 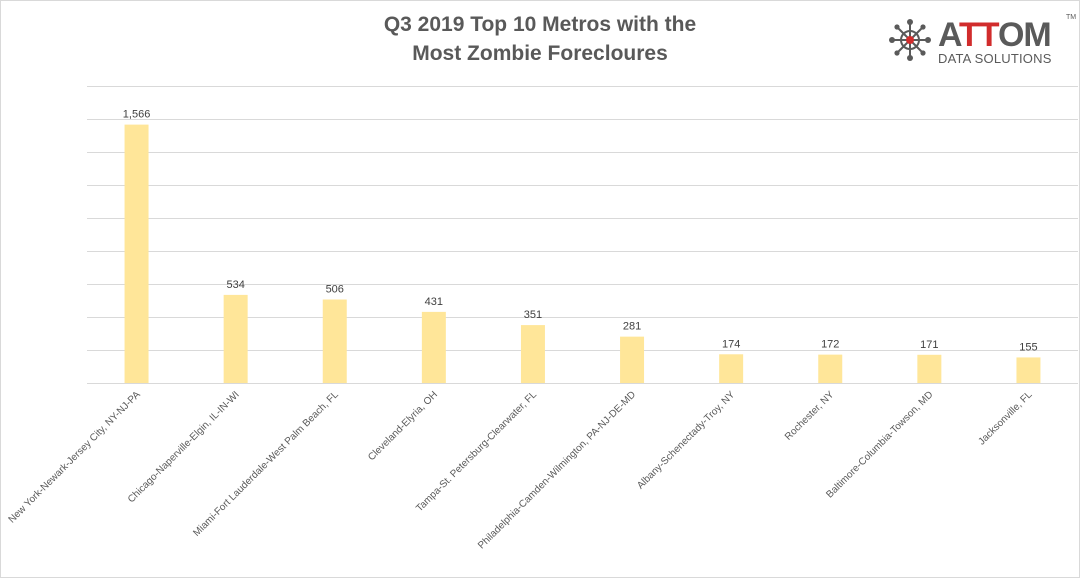 What do you see at coordinates (1005, 418) in the screenshot?
I see `category-label: Jacksonville, FL` at bounding box center [1005, 418].